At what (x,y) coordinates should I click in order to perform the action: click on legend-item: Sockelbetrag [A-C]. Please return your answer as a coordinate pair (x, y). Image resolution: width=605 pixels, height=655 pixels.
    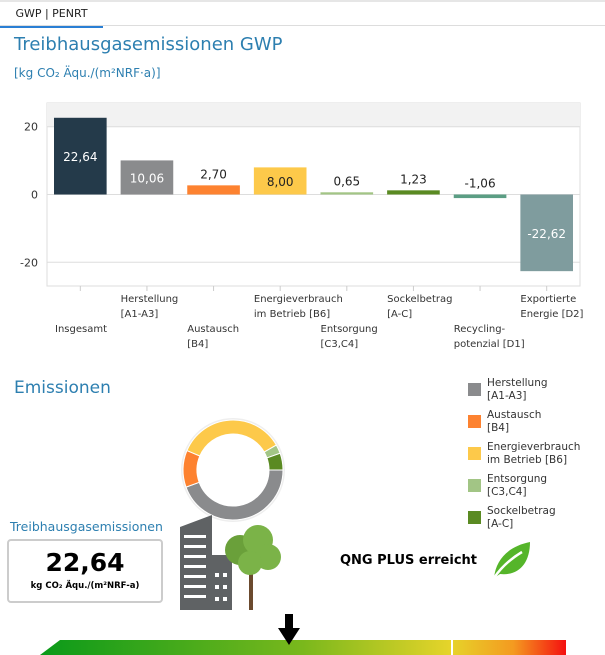
    Looking at the image, I should click on (524, 518).